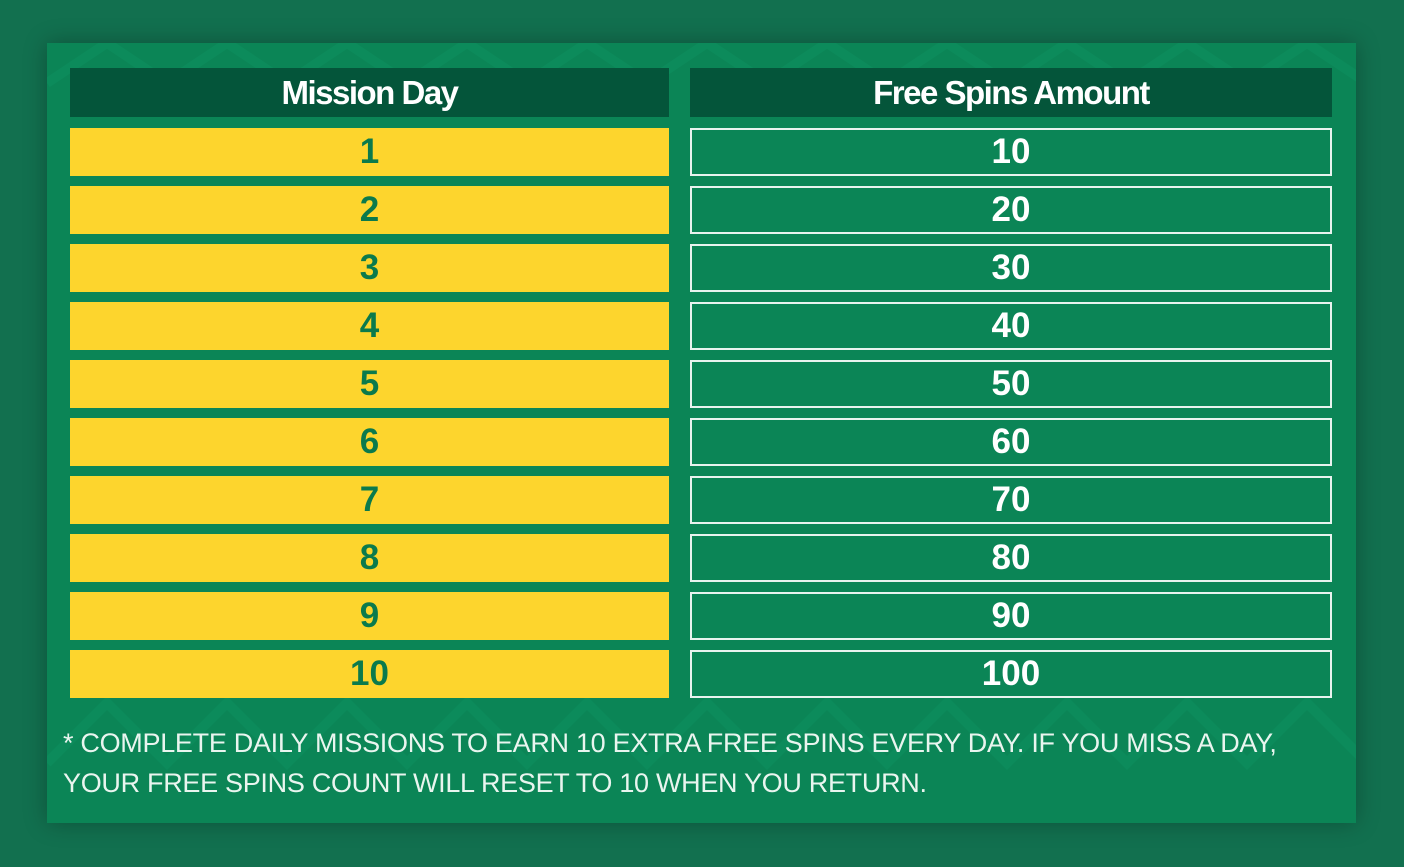  What do you see at coordinates (1011, 326) in the screenshot?
I see `spins-cell: 40` at bounding box center [1011, 326].